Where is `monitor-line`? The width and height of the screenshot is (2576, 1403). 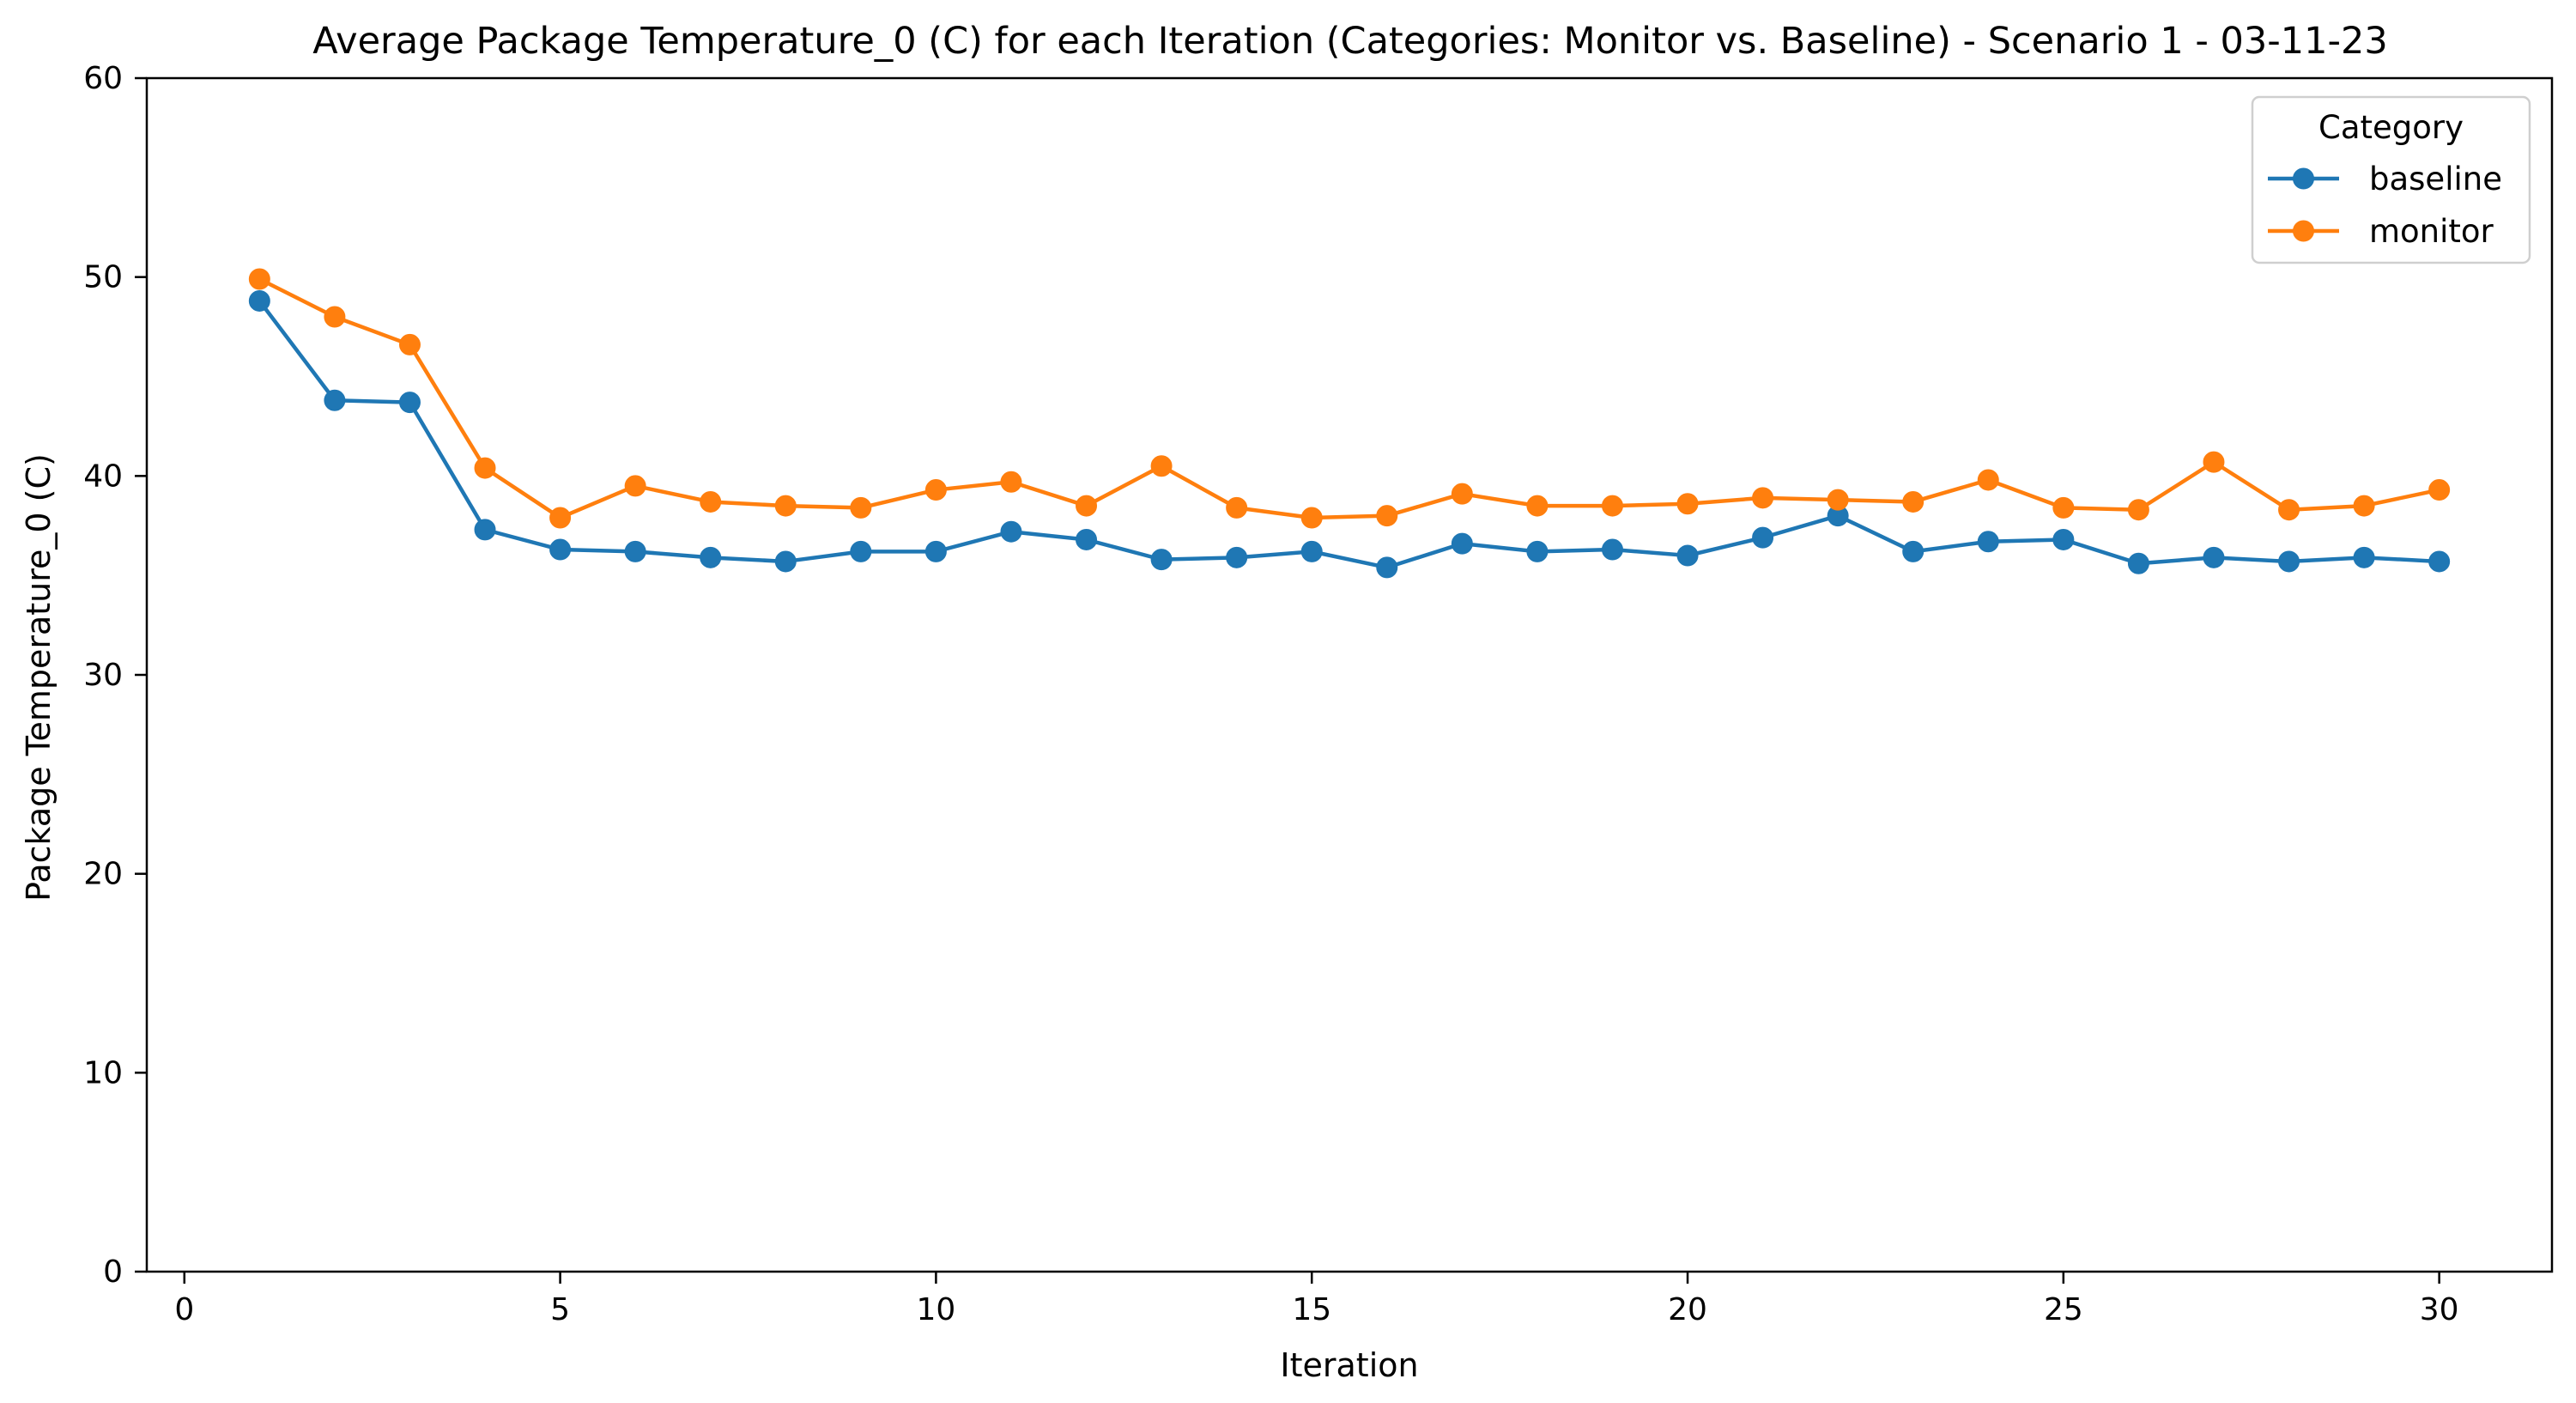
monitor-line is located at coordinates (1349, 398).